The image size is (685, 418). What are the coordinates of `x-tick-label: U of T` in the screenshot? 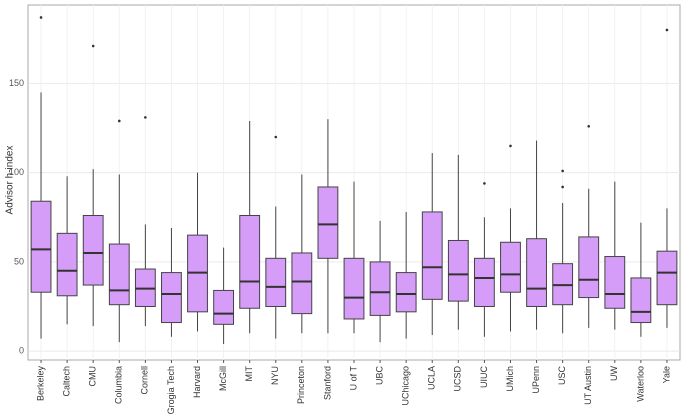 It's located at (353, 378).